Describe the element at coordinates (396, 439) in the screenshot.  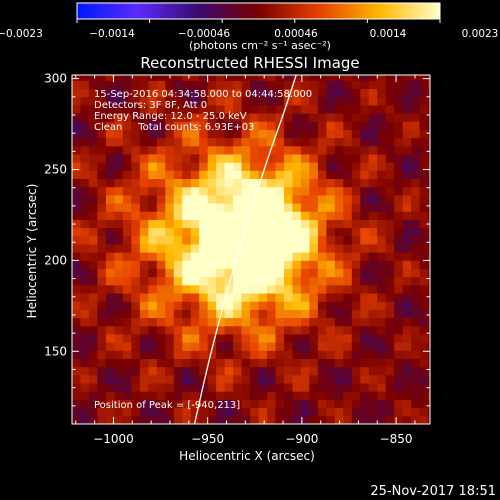
I see `x-tick-label: −850` at that location.